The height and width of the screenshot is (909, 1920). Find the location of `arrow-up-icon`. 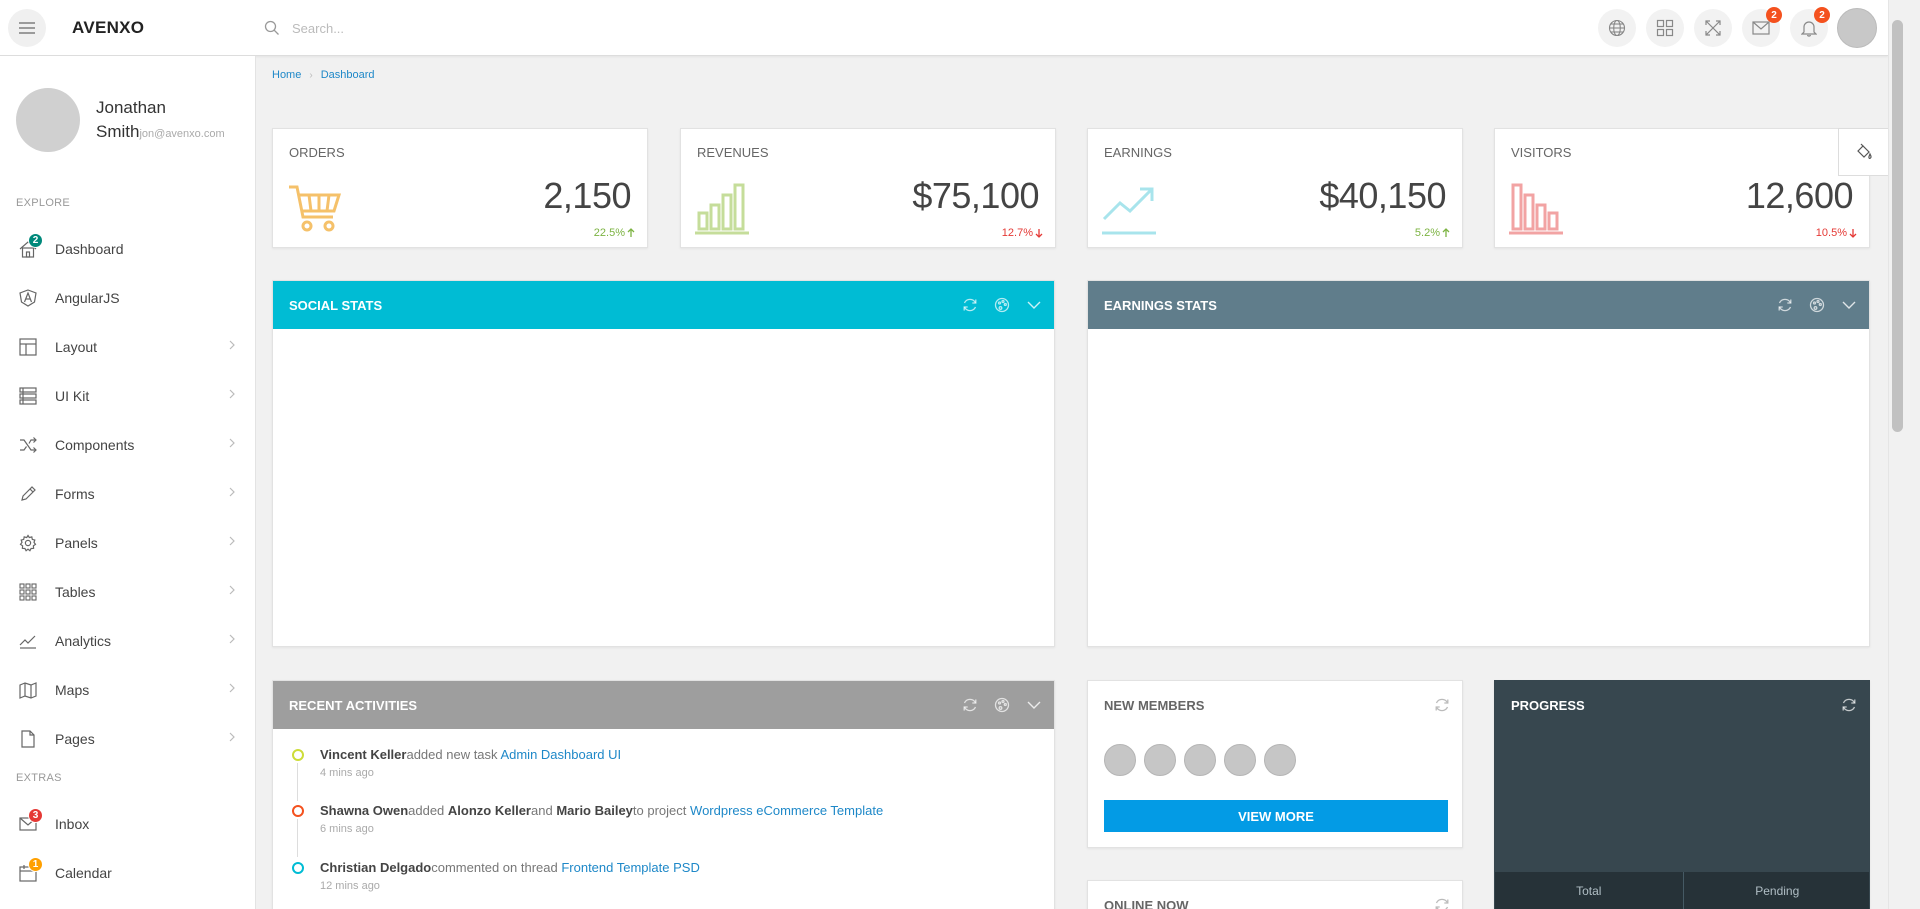

arrow-up-icon is located at coordinates (631, 232).